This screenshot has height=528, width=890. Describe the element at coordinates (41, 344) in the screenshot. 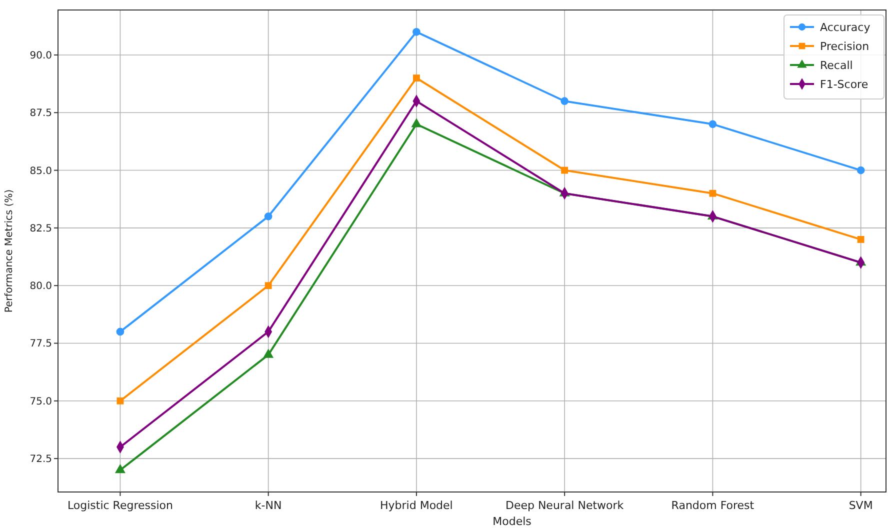

I see `y-tick-label: 77.5` at that location.